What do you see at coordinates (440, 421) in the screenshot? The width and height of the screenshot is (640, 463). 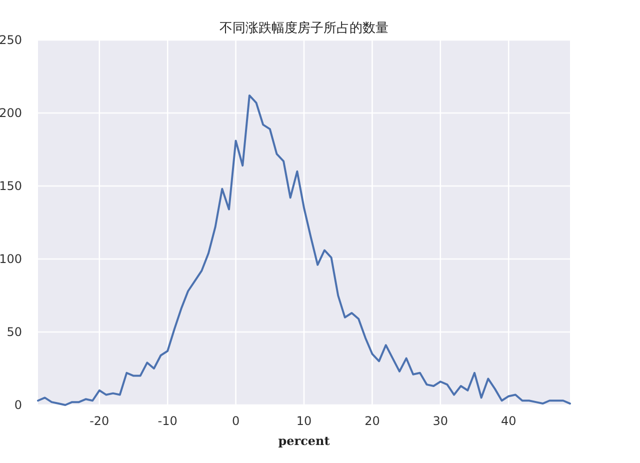 I see `x-tick-label: 30` at bounding box center [440, 421].